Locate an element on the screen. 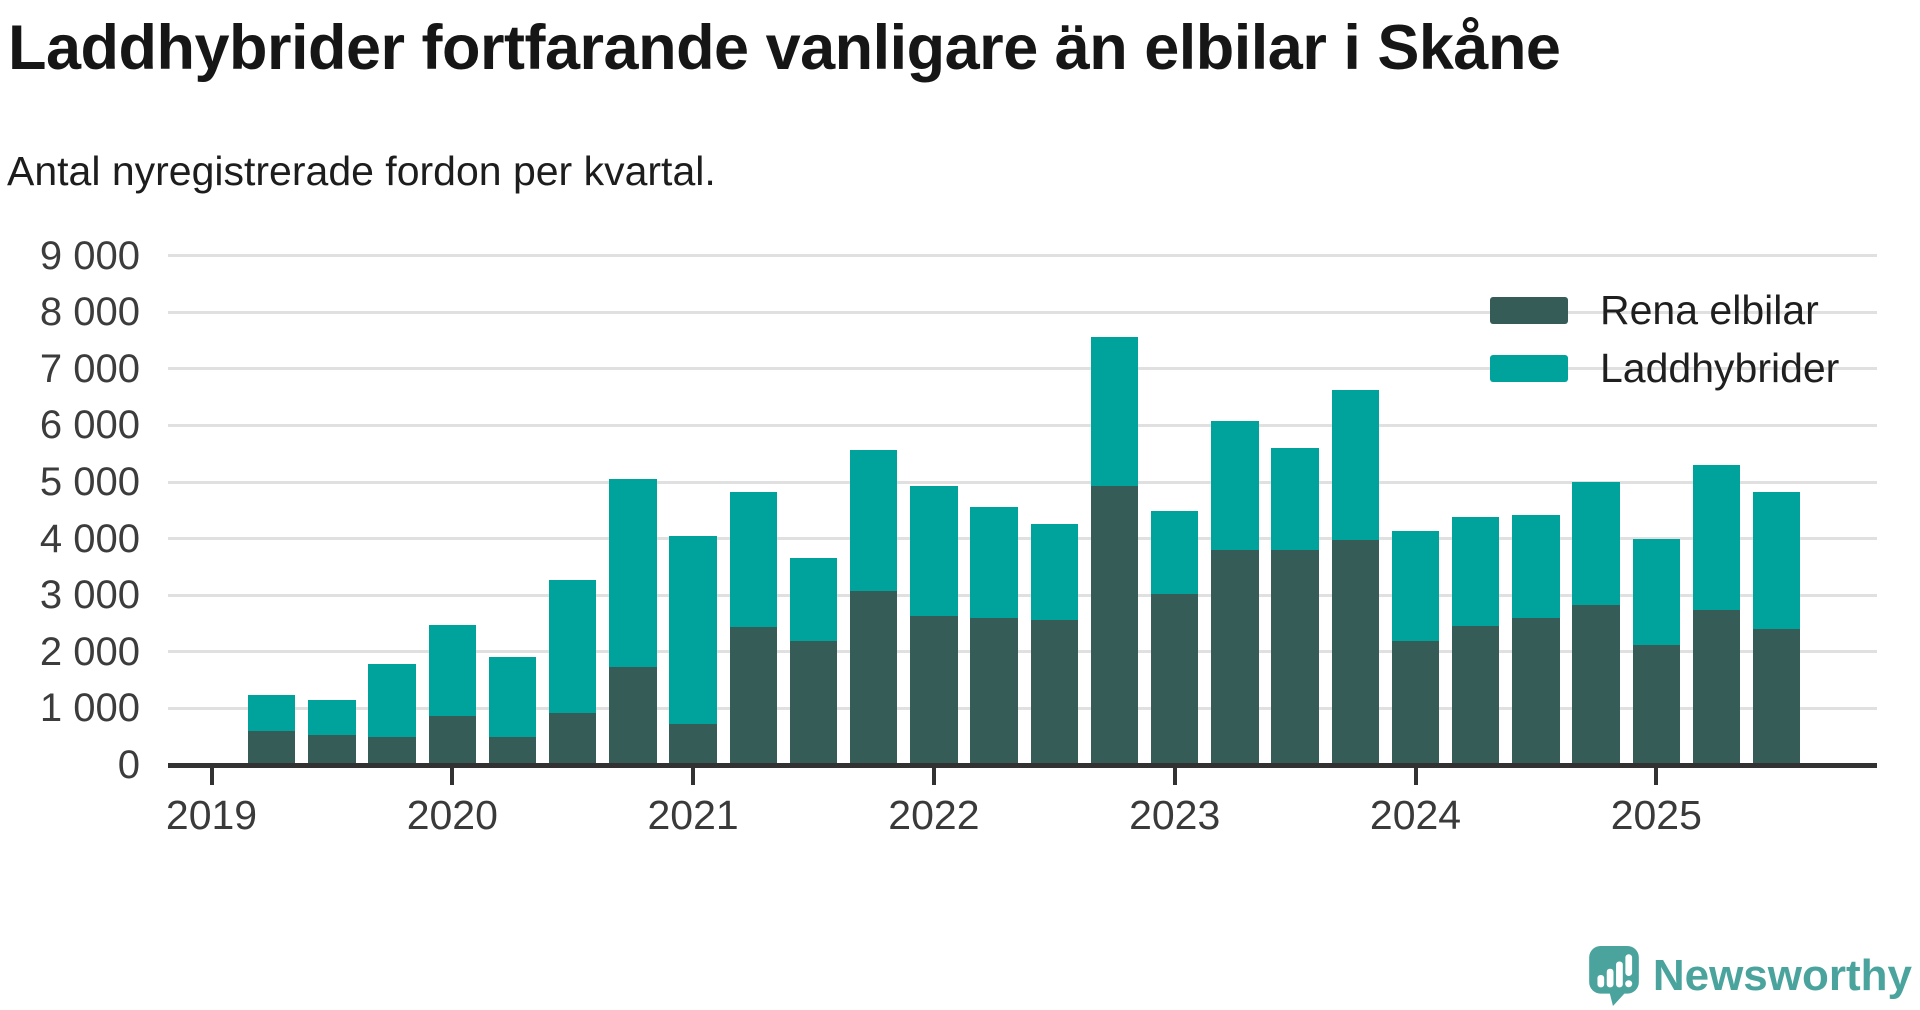  bar-2022-Q3-laddhybrider is located at coordinates (1054, 572).